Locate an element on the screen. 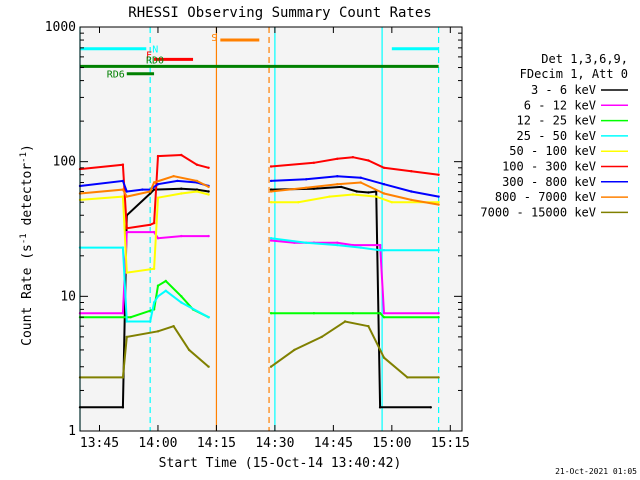 This screenshot has height=480, width=640. x-axis-label: Start Time (15-Oct-14 13:40:42) is located at coordinates (280, 463).